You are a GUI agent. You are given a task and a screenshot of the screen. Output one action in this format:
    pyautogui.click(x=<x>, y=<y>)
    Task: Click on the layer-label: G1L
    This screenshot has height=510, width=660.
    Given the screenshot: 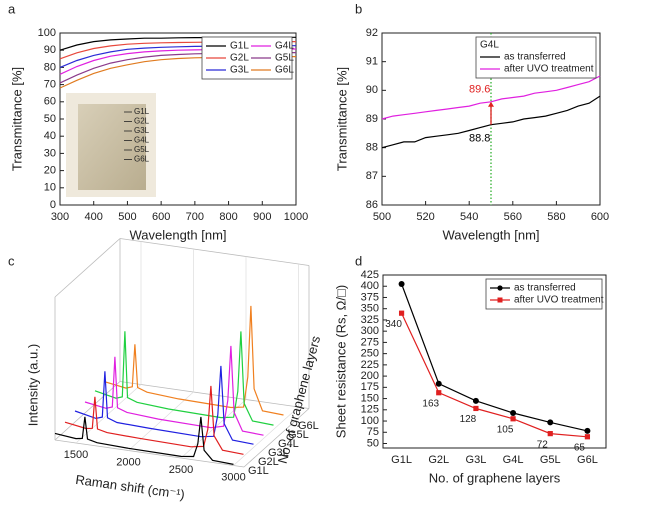 What is the action you would take?
    pyautogui.click(x=258, y=471)
    